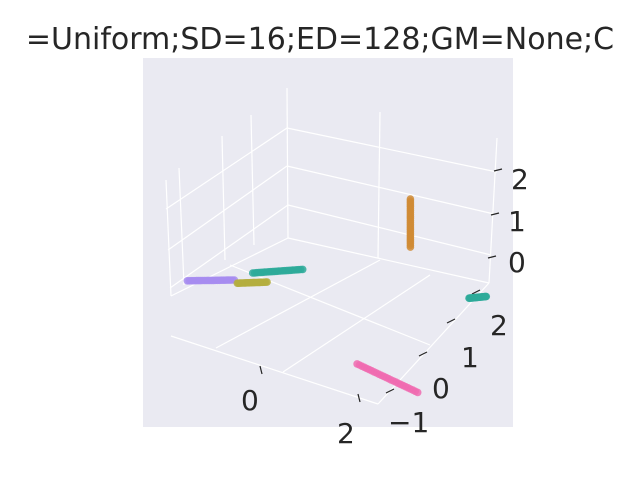 This screenshot has height=480, width=640. I want to click on z-axis-ticks: 0 1 2, so click(508, 221).